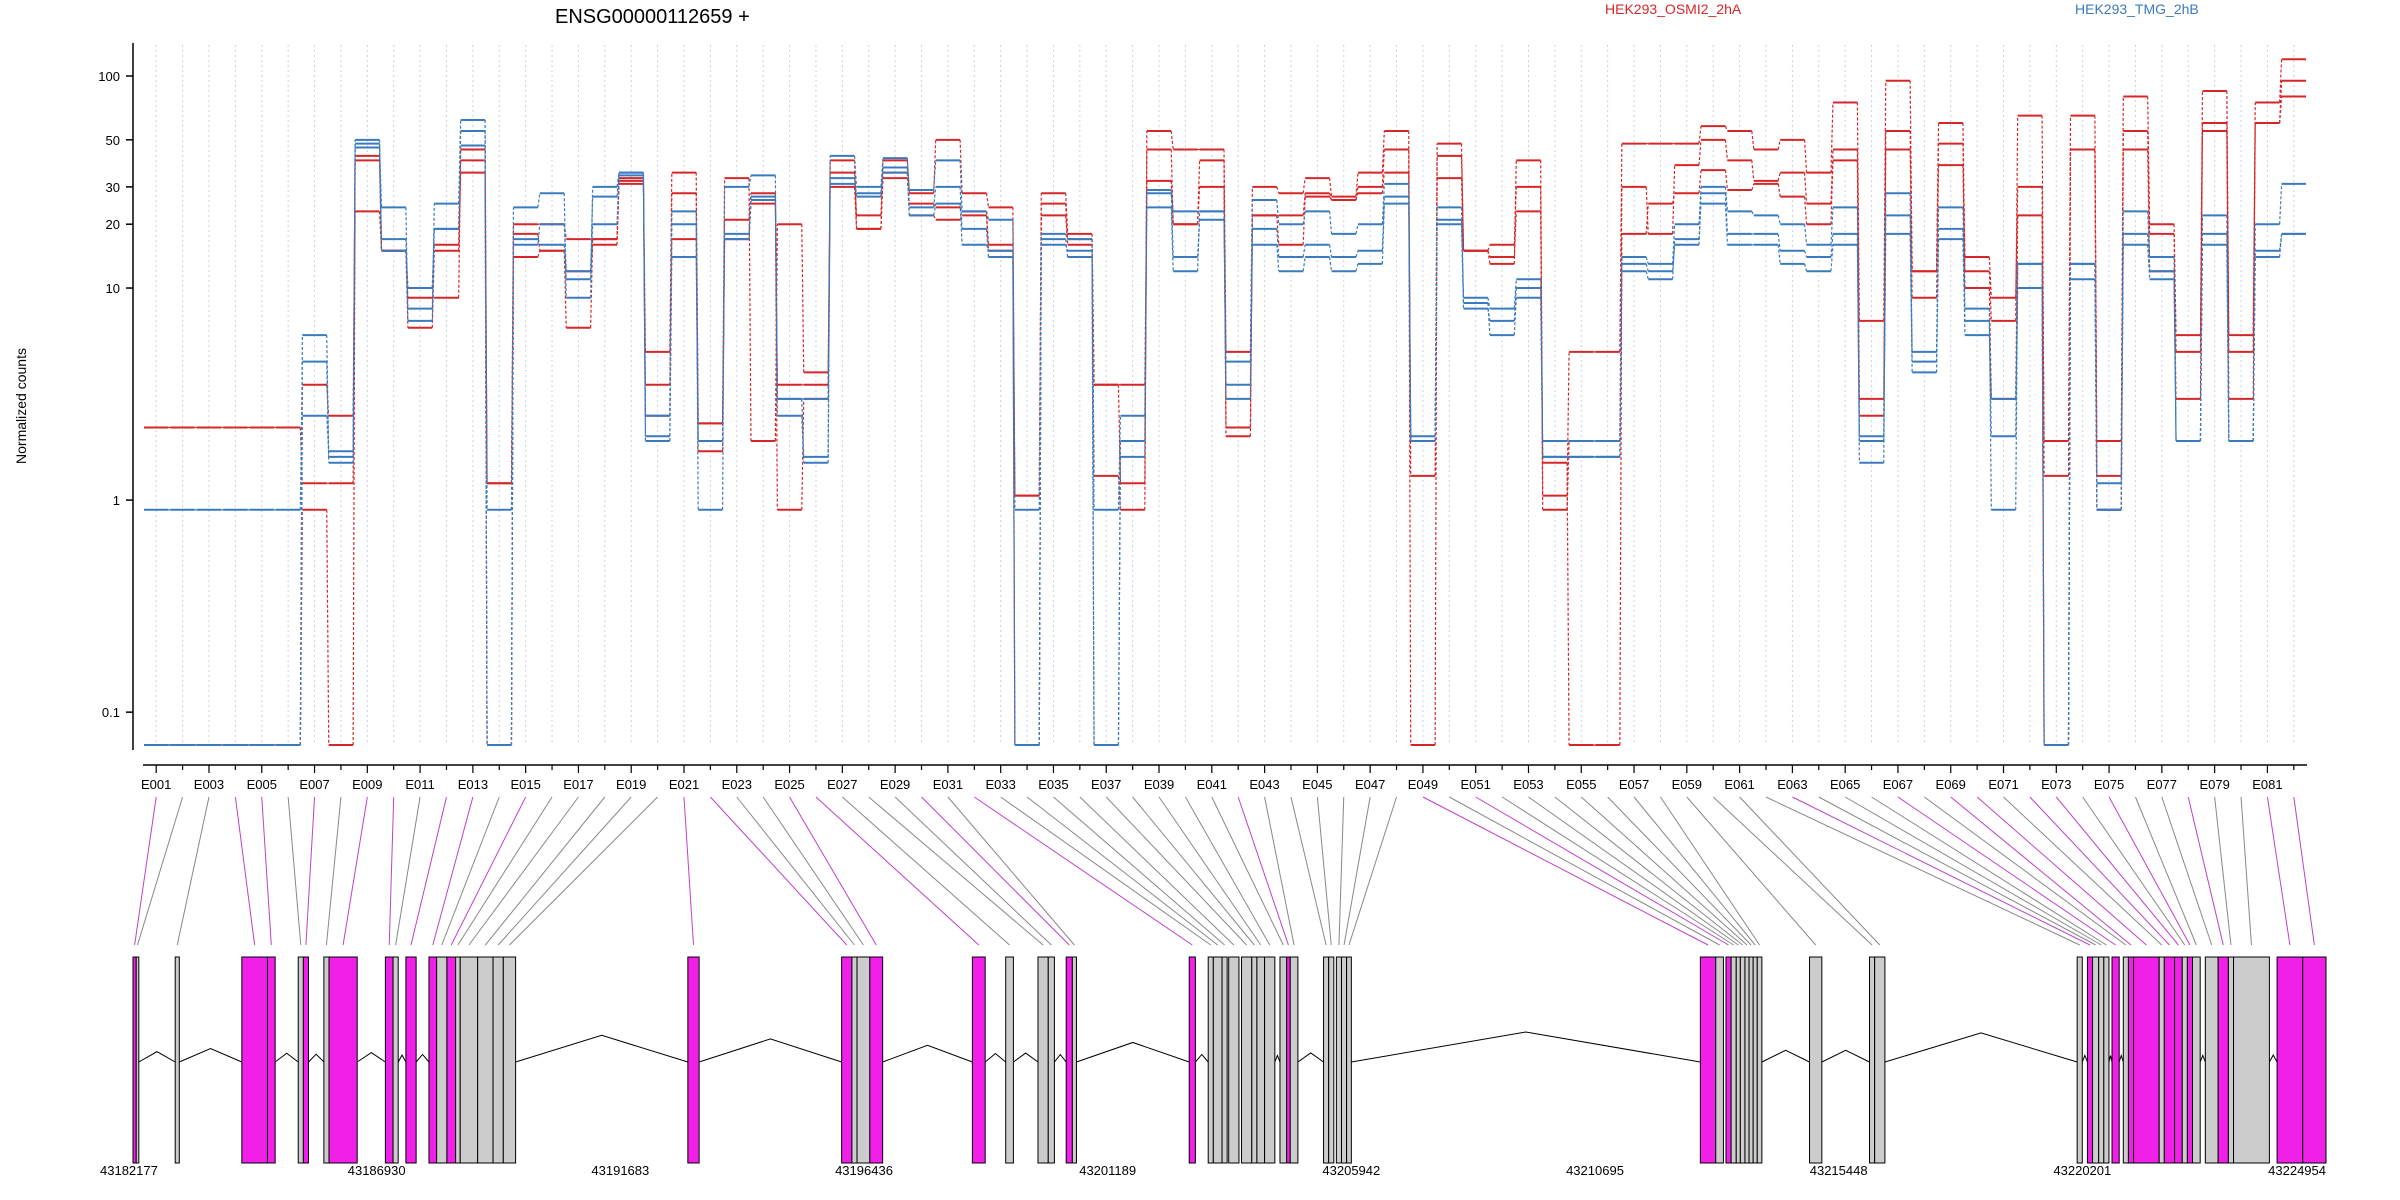  I want to click on x-tick-label: E059, so click(1687, 784).